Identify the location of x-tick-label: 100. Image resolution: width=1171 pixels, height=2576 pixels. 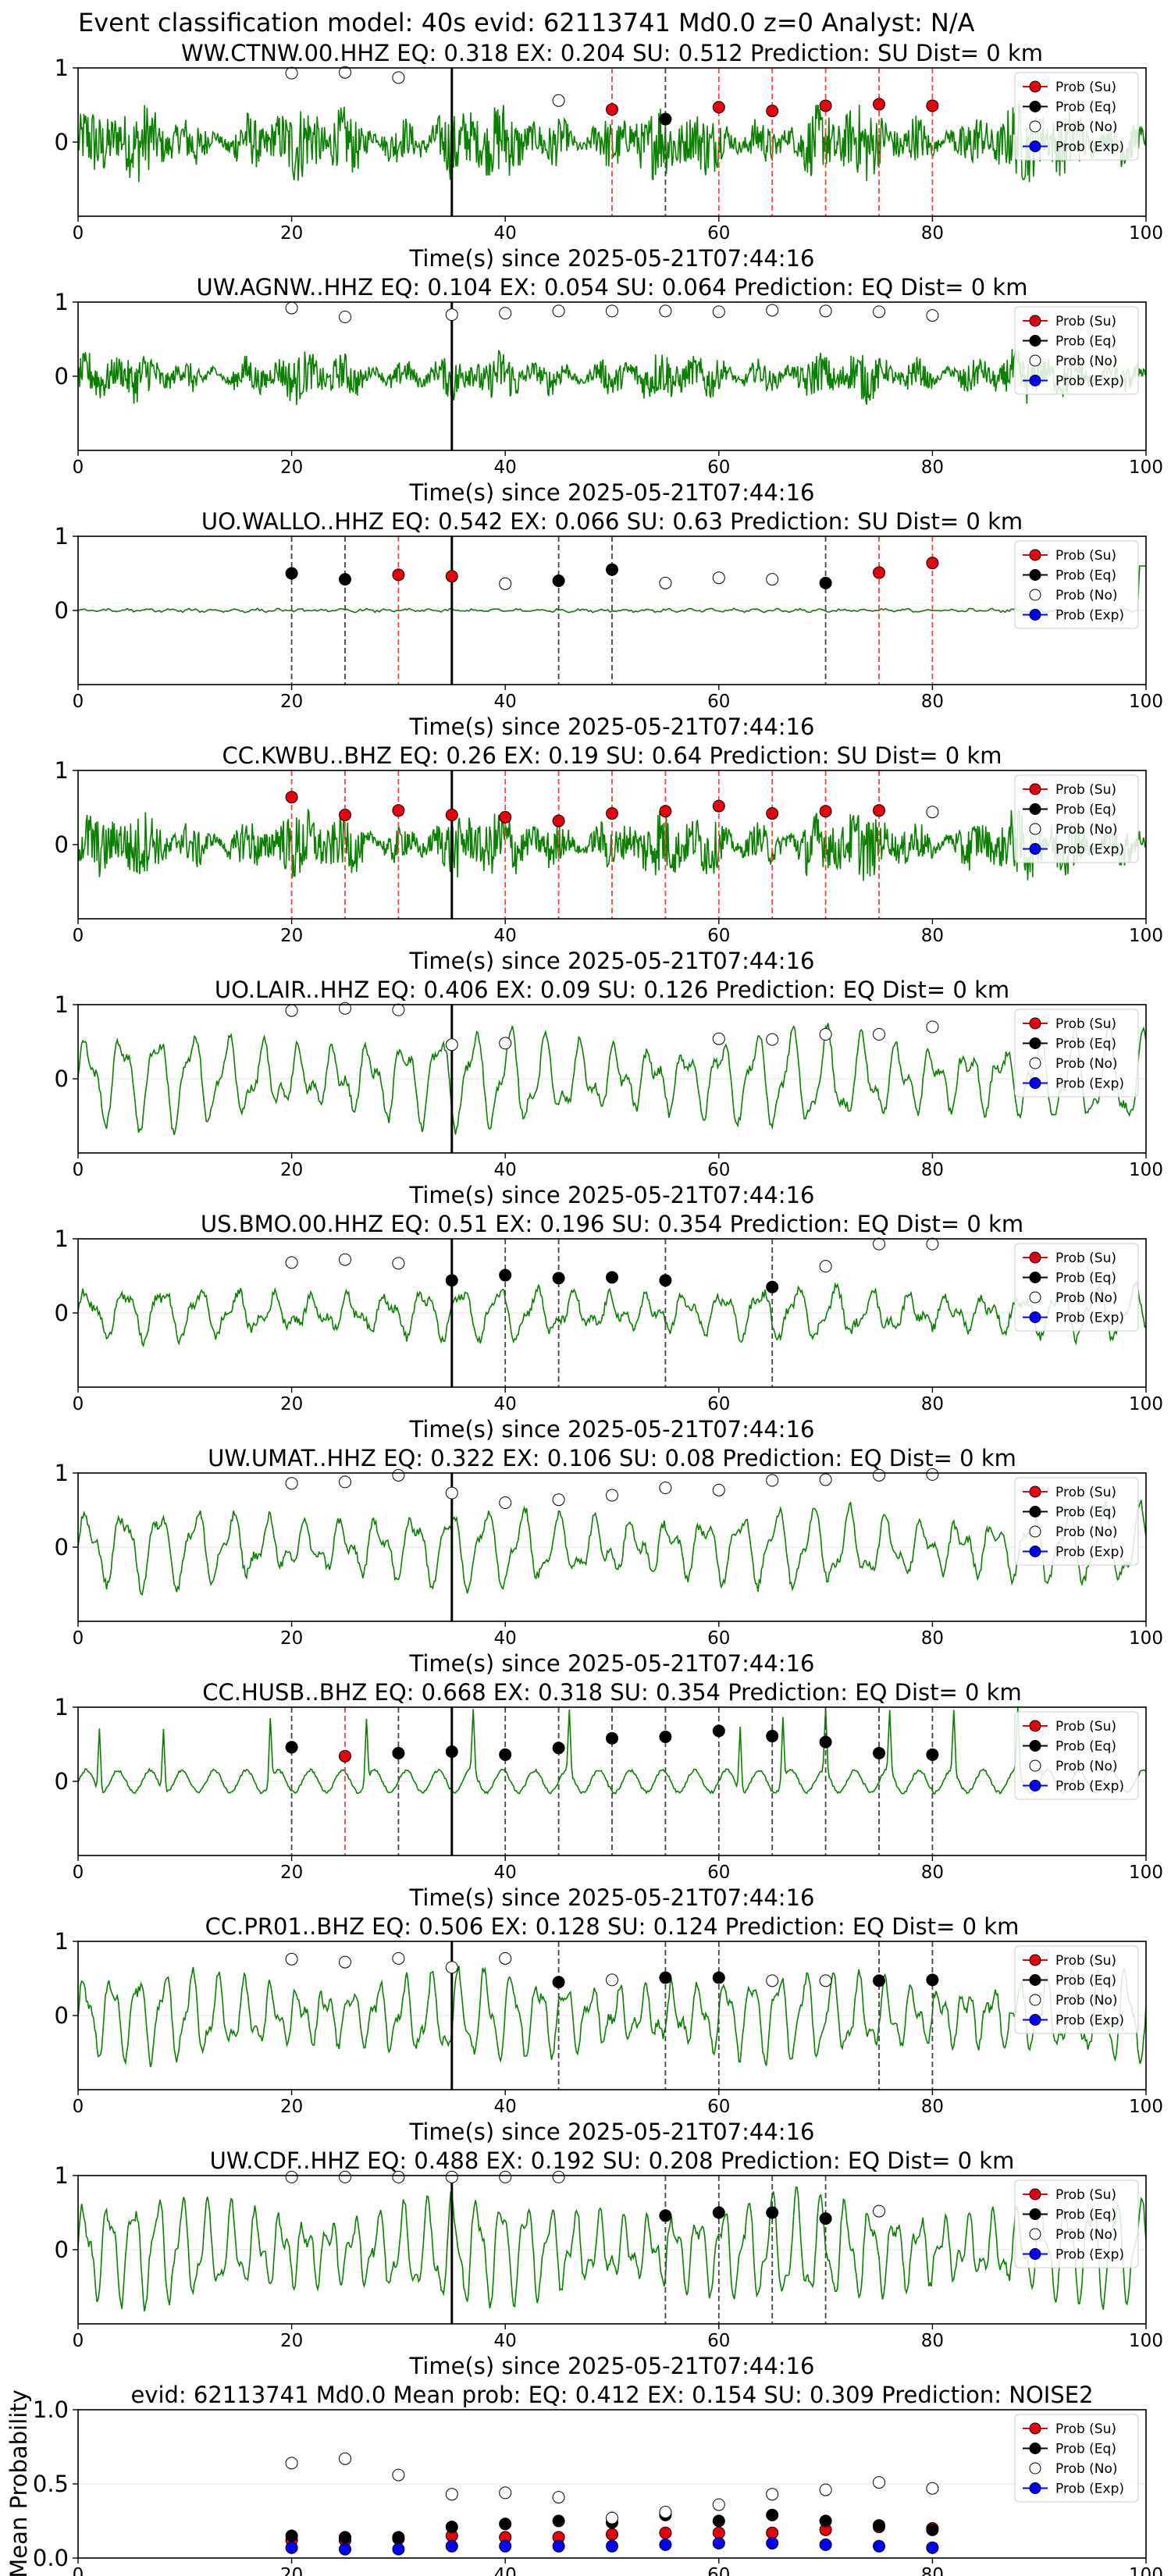
(1146, 2107).